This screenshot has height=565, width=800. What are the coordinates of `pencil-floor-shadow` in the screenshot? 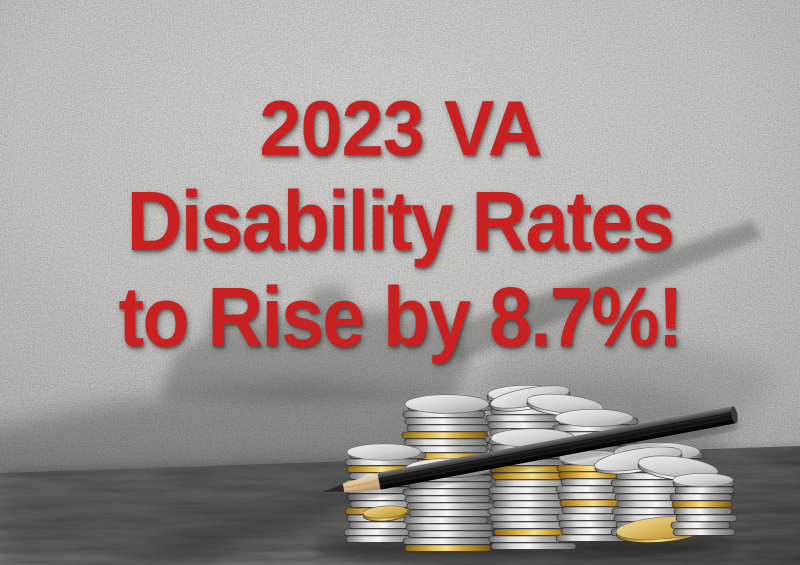 It's located at (227, 526).